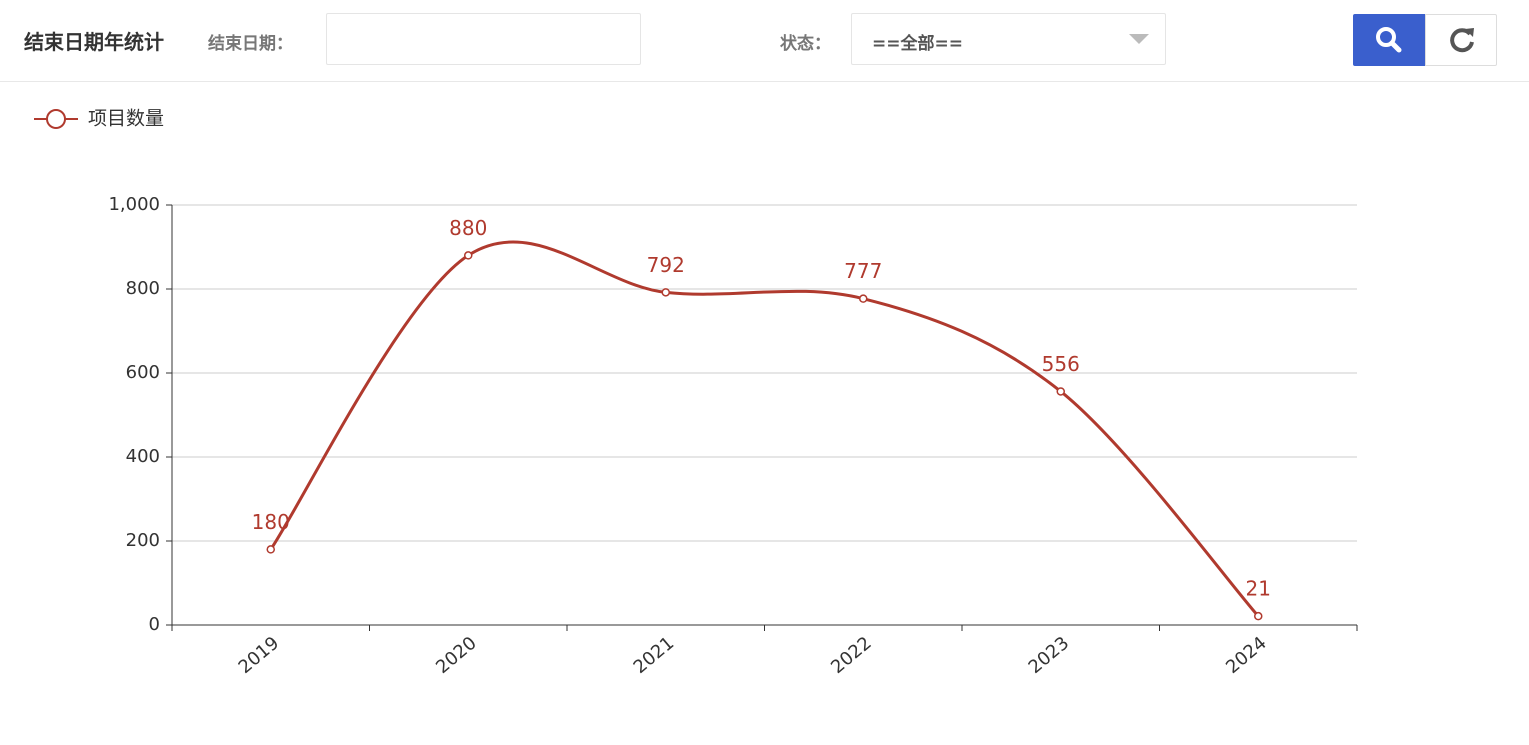  Describe the element at coordinates (917, 44) in the screenshot. I see `status-value: ==全部==` at that location.